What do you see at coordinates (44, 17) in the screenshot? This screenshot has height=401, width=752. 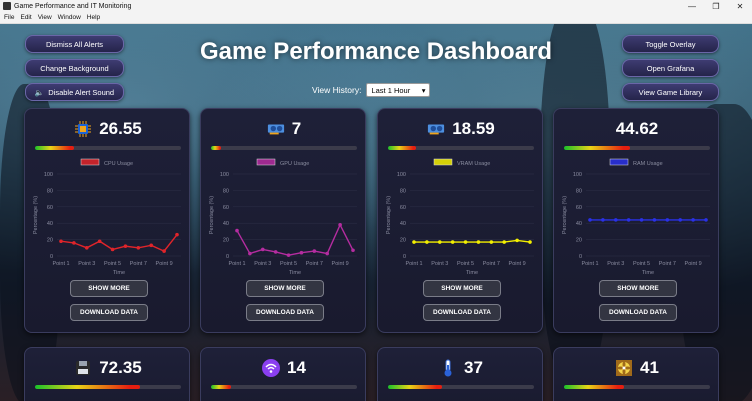 I see `menu-view: View` at bounding box center [44, 17].